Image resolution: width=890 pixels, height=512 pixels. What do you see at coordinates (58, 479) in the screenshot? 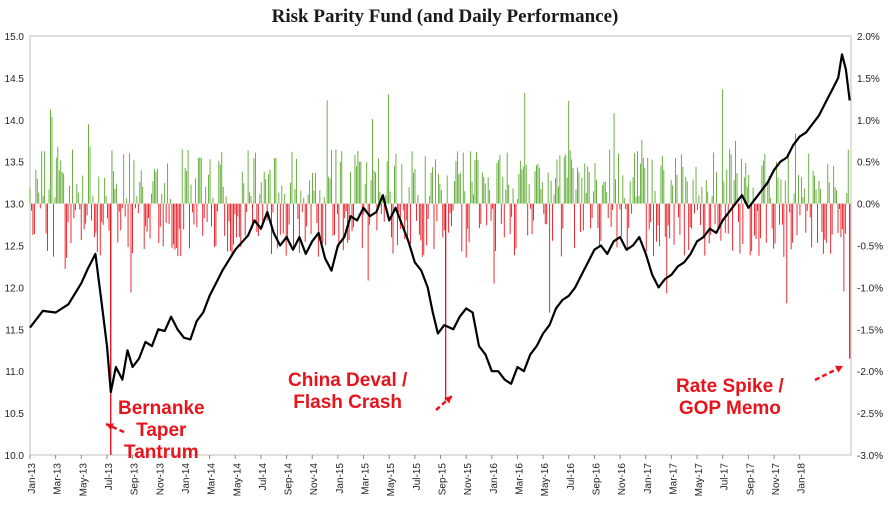
I see `x-axis-tick-label: Mar-13` at bounding box center [58, 479].